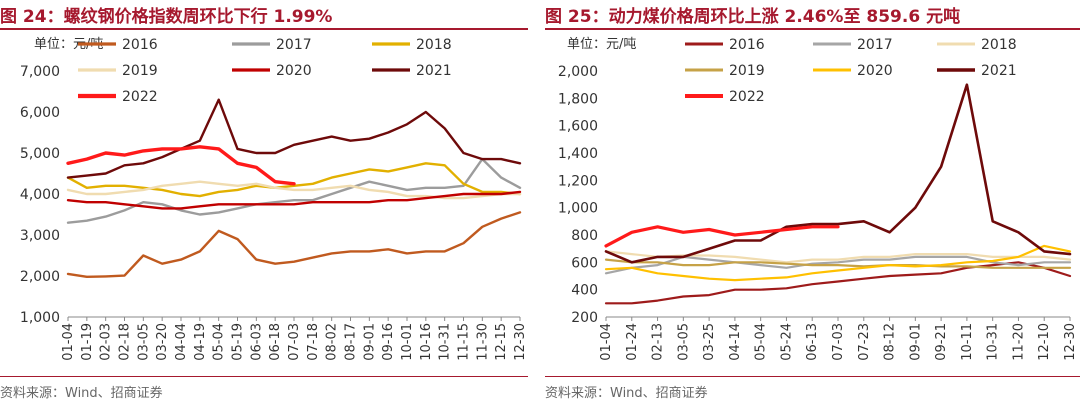 The height and width of the screenshot is (403, 1080). Describe the element at coordinates (464, 342) in the screenshot. I see `x-tick-label: 11-15` at that location.